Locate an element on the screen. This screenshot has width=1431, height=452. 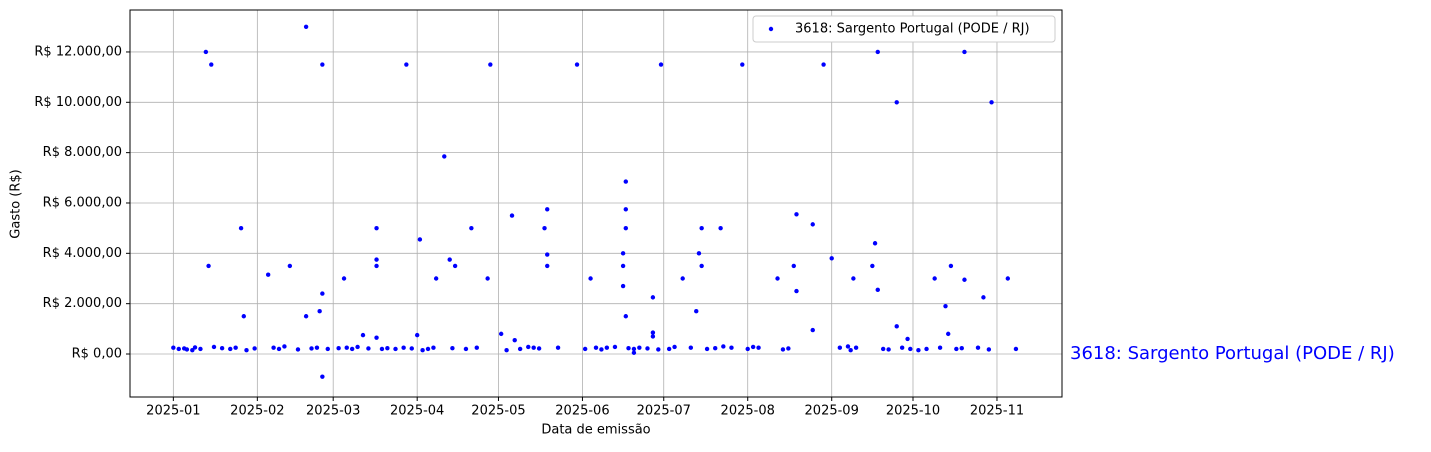
legend: 3618: Sargento Portugal (PODE / RJ) is located at coordinates (904, 29).